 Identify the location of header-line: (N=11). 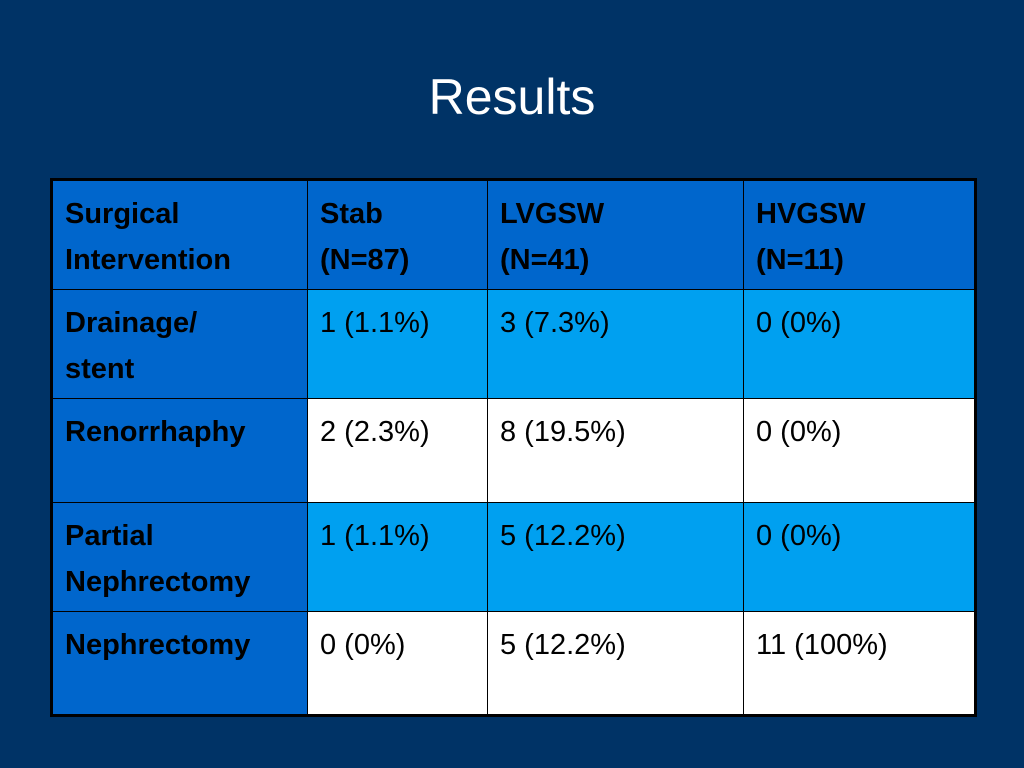
(800, 260).